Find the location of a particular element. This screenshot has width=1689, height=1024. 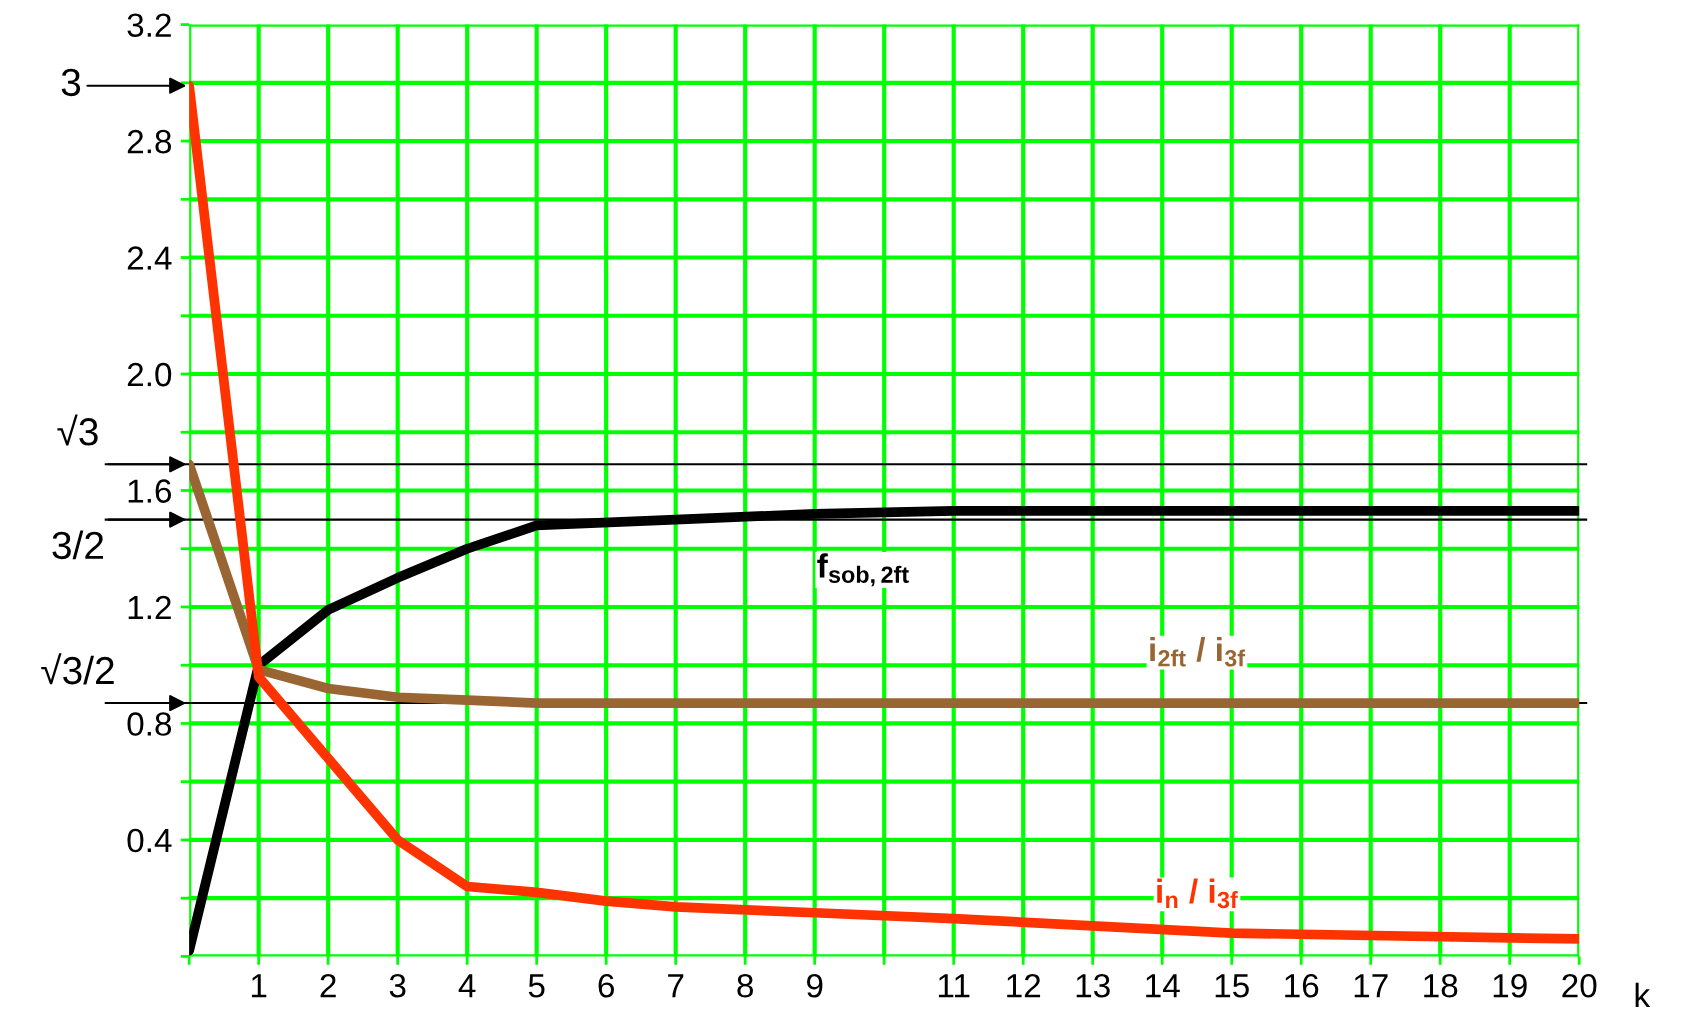

ref-line-label: √3 is located at coordinates (77, 430).